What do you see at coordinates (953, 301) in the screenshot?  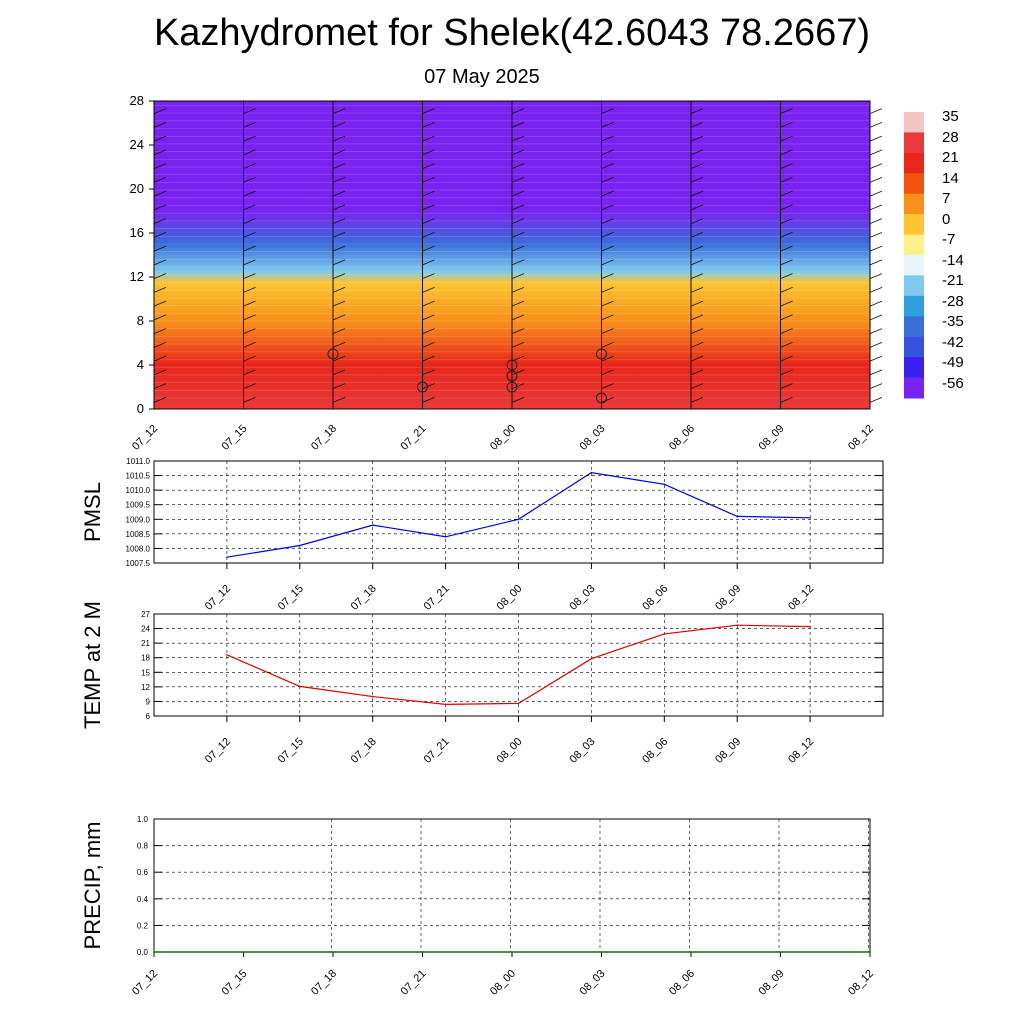 I see `colorbar-level-label: -28` at bounding box center [953, 301].